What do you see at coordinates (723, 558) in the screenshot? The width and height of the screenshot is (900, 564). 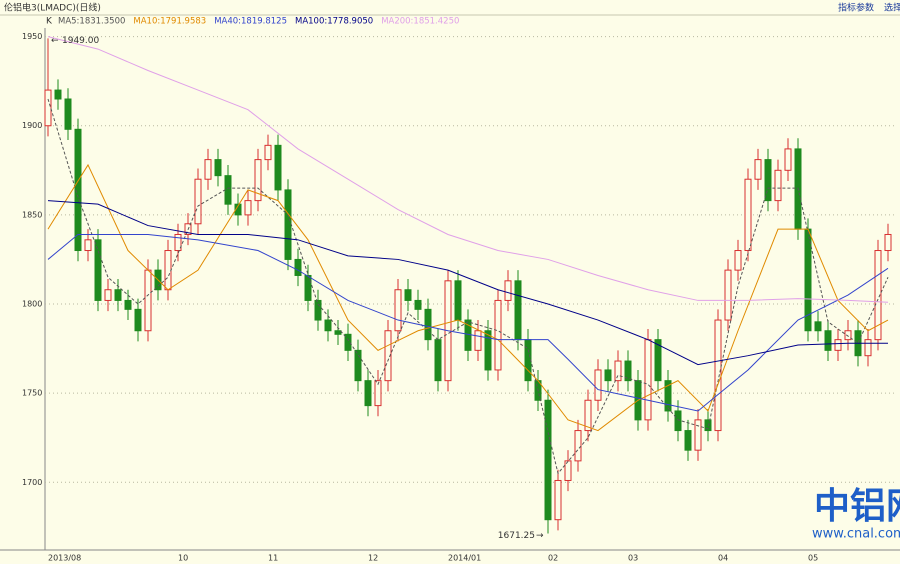 I see `x-tick-label: 04` at bounding box center [723, 558].